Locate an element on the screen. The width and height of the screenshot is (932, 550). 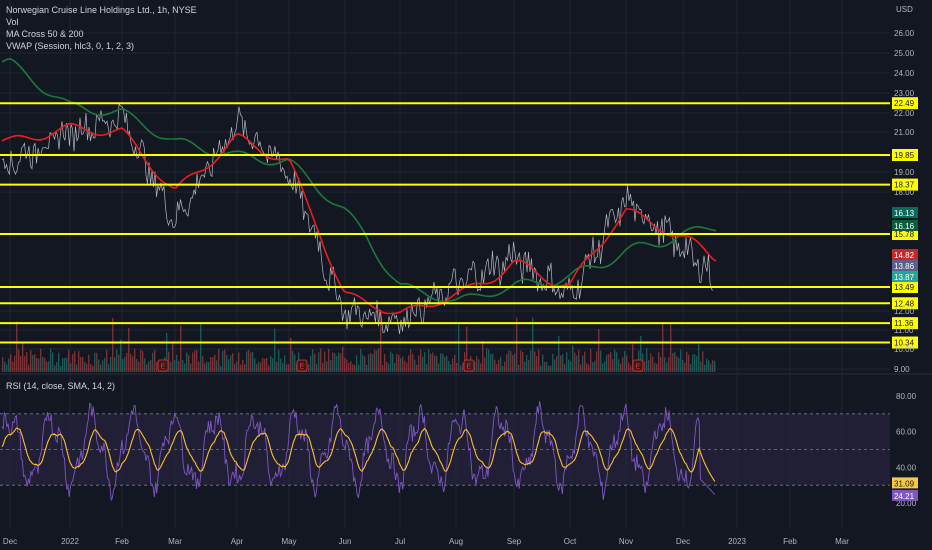
price-axis-tick: 25.00 is located at coordinates (904, 53).